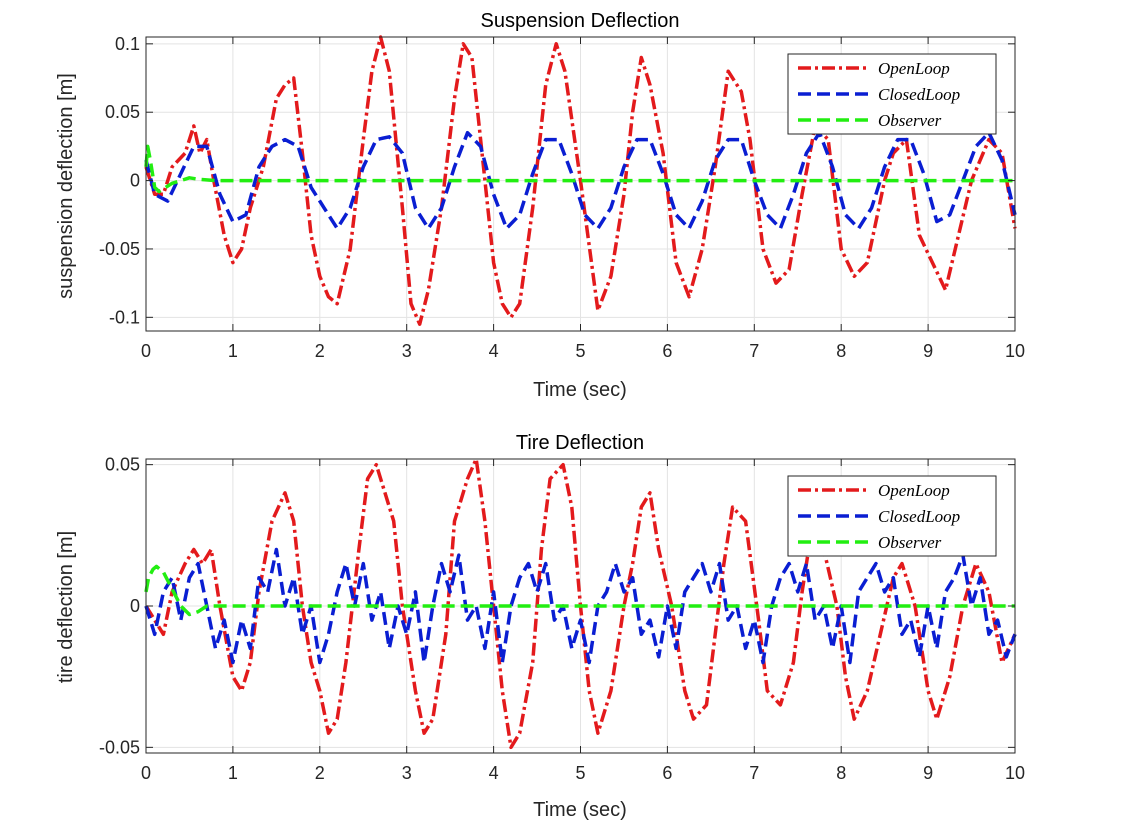 This screenshot has width=1121, height=824. What do you see at coordinates (127, 44) in the screenshot?
I see `y-tick-label: 0.1` at bounding box center [127, 44].